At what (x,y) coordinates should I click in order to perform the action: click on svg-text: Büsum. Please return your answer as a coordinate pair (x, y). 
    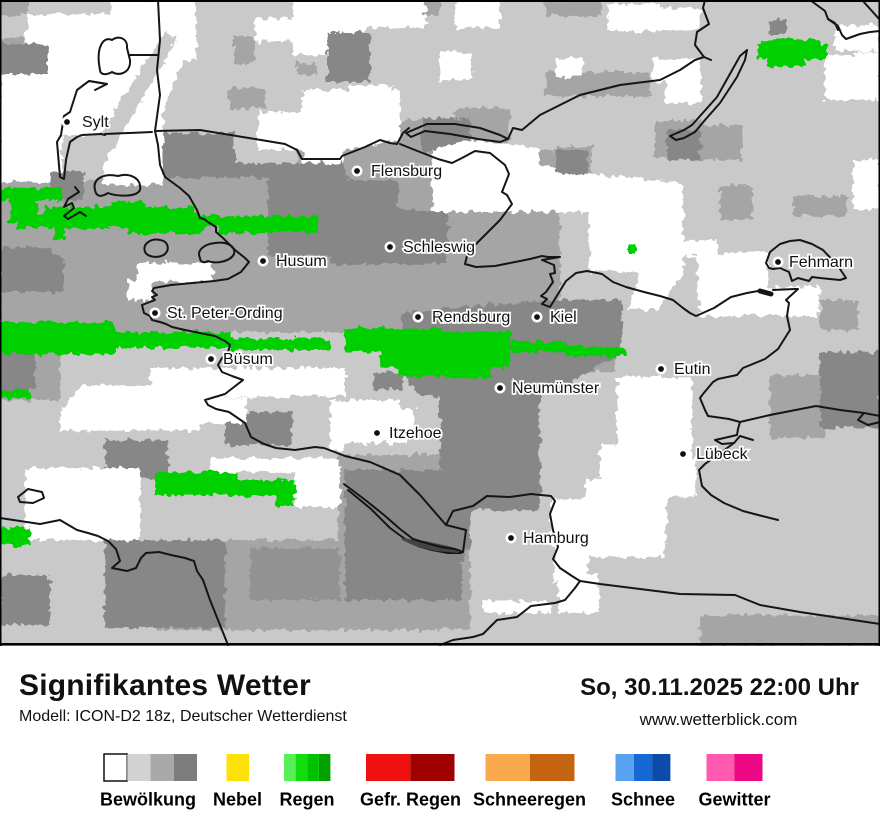
    Looking at the image, I should click on (248, 359).